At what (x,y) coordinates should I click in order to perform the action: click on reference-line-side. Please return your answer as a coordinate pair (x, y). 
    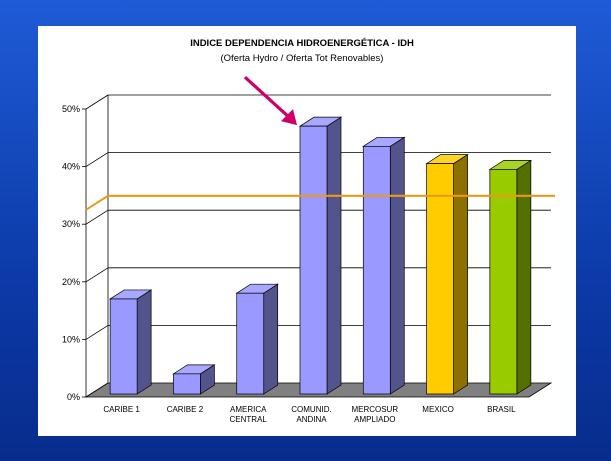
    Looking at the image, I should click on (97, 202).